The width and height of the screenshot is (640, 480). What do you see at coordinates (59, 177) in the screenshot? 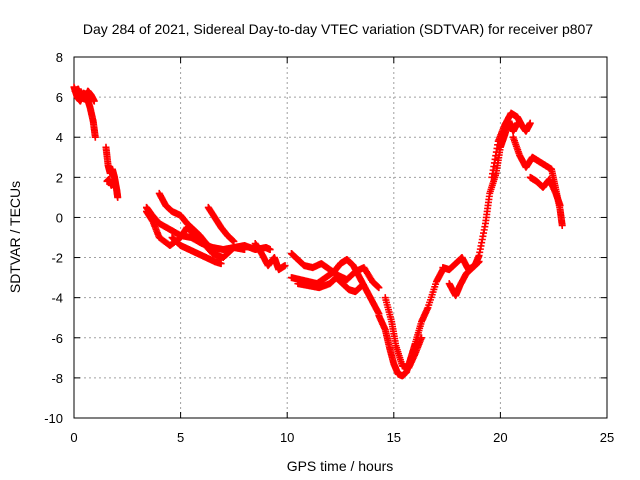
I see `y-tick-label: 2` at bounding box center [59, 177].